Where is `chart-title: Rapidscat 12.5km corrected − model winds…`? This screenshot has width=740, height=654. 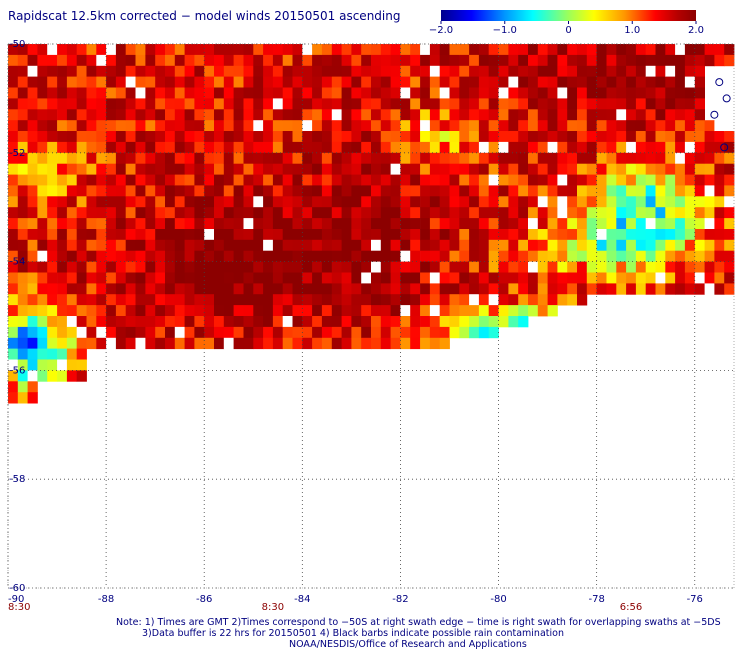
chart-title: Rapidscat 12.5km corrected − model winds… is located at coordinates (204, 16).